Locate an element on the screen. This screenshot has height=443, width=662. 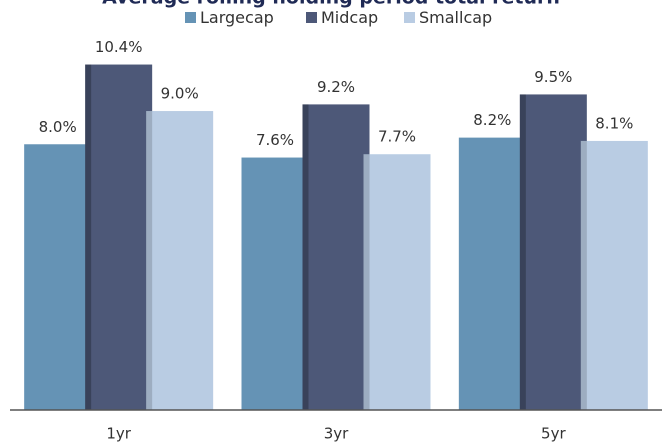
value-label: 7.6% is located at coordinates (275, 140).